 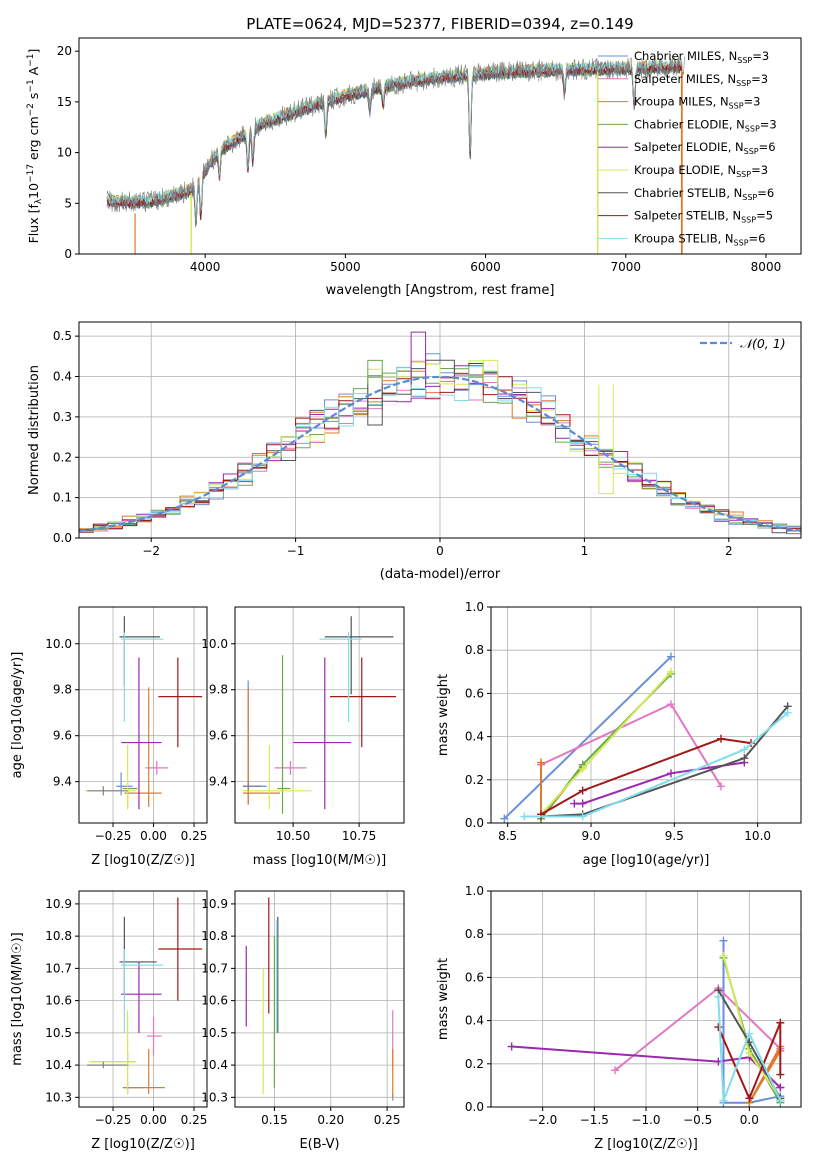 What do you see at coordinates (194, 836) in the screenshot?
I see `xtick-label: 0.25` at bounding box center [194, 836].